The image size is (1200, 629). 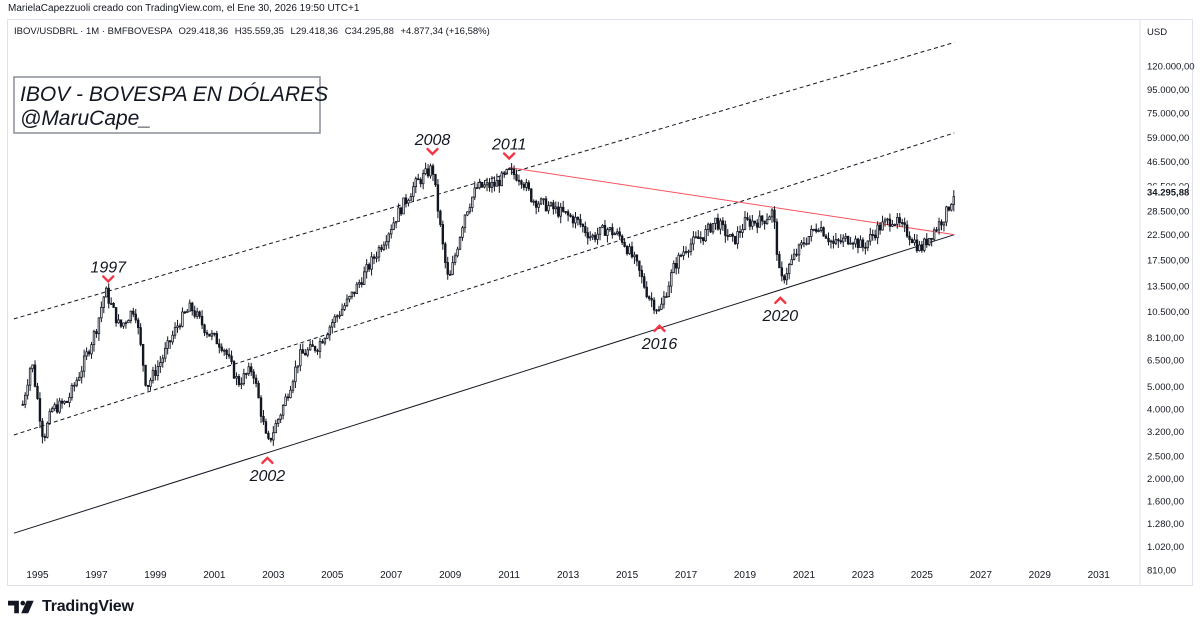 I want to click on y-tick-label: 10.500,00, so click(x=1168, y=312).